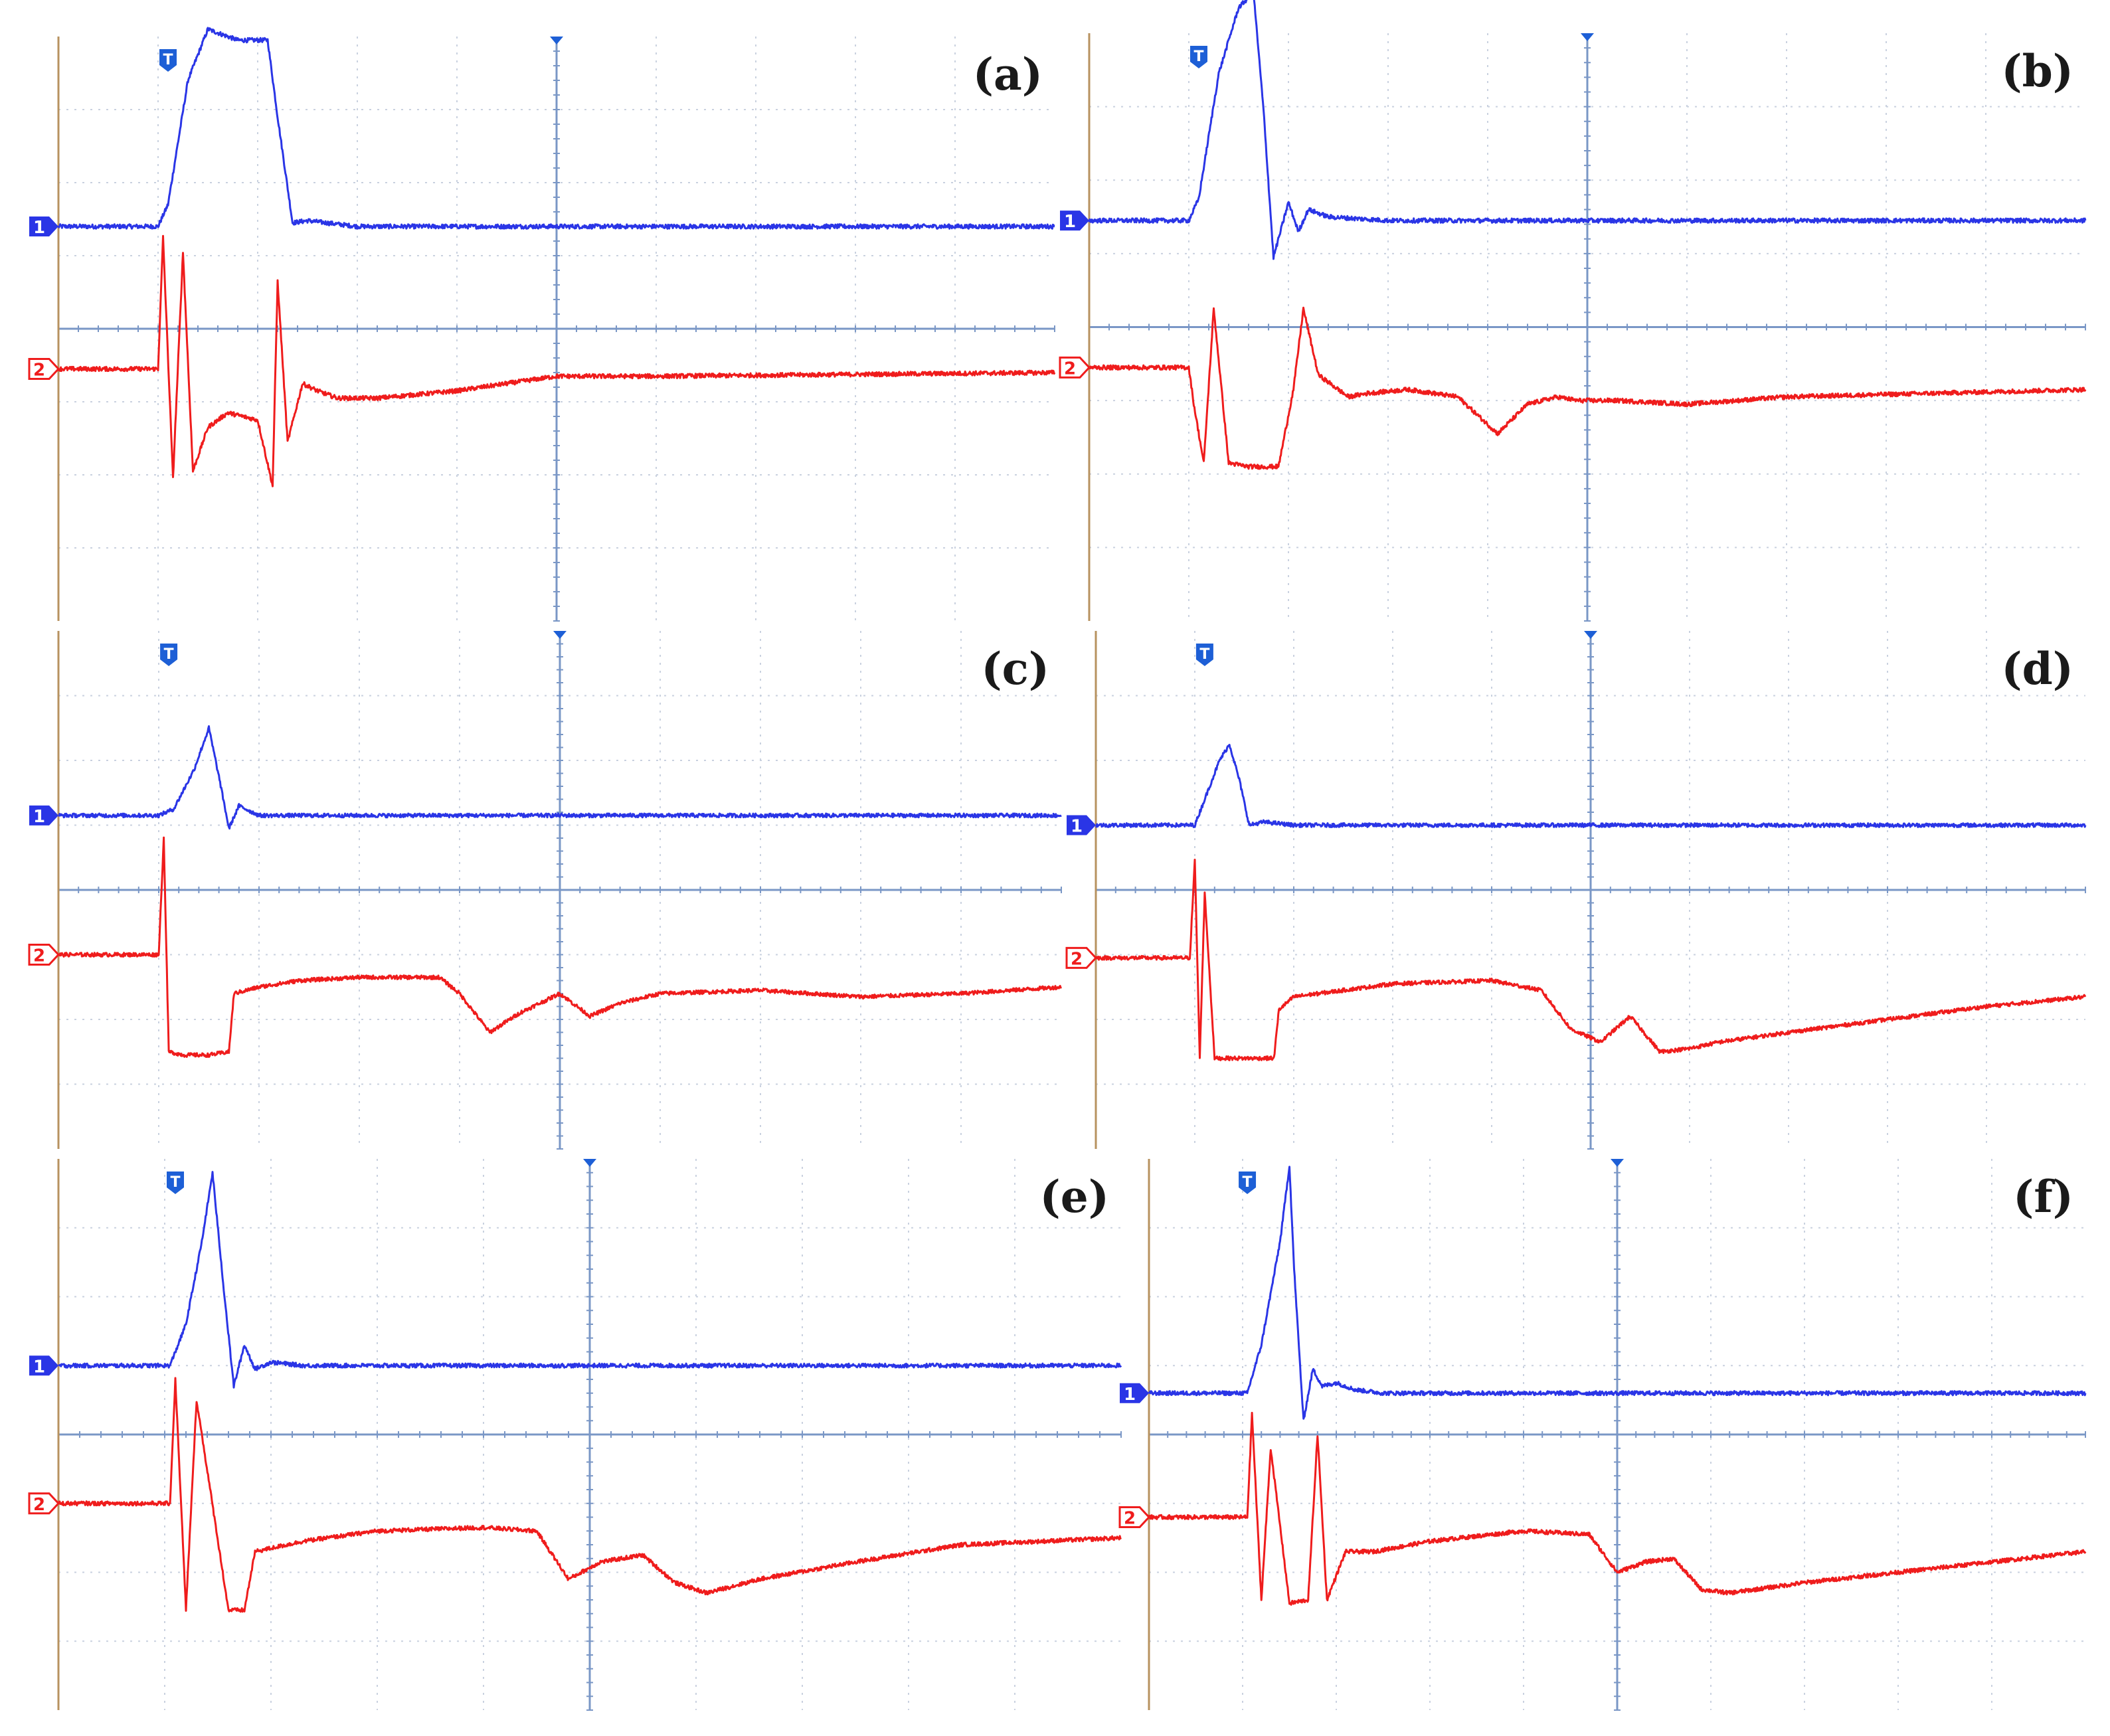 This screenshot has width=2110, height=1736. What do you see at coordinates (1015, 669) in the screenshot?
I see `panel-label: (c)` at bounding box center [1015, 669].